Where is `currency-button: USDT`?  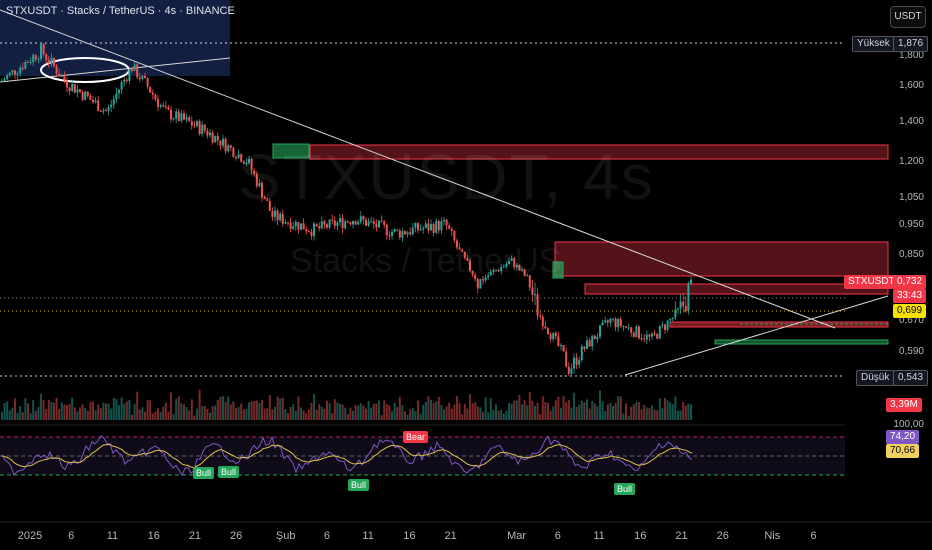 currency-button: USDT is located at coordinates (908, 17).